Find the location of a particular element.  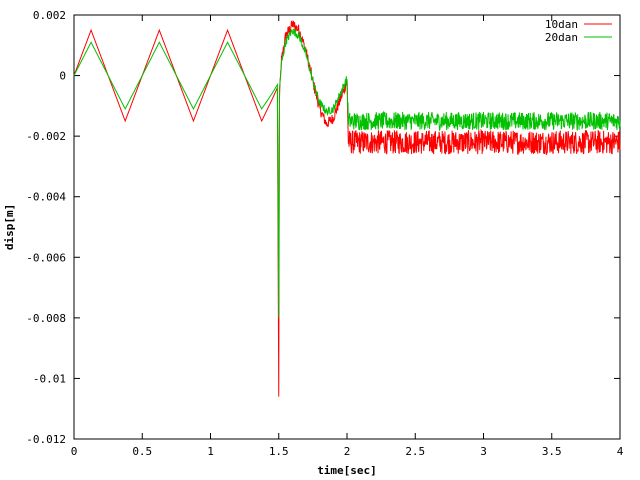

x-tick-label: 1 is located at coordinates (210, 451).